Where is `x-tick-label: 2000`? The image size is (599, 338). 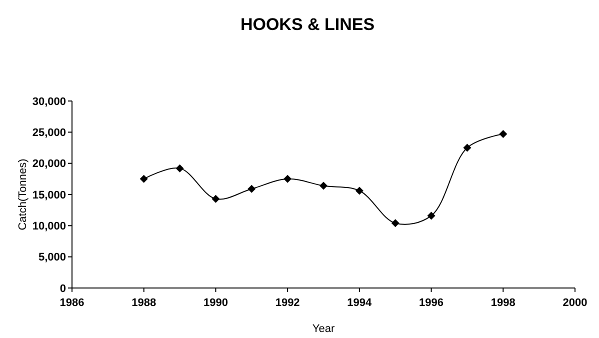 x-tick-label: 2000 is located at coordinates (575, 303).